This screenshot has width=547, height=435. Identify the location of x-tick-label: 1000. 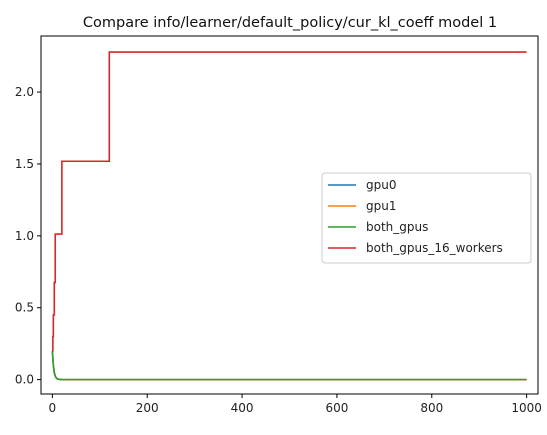
(526, 408).